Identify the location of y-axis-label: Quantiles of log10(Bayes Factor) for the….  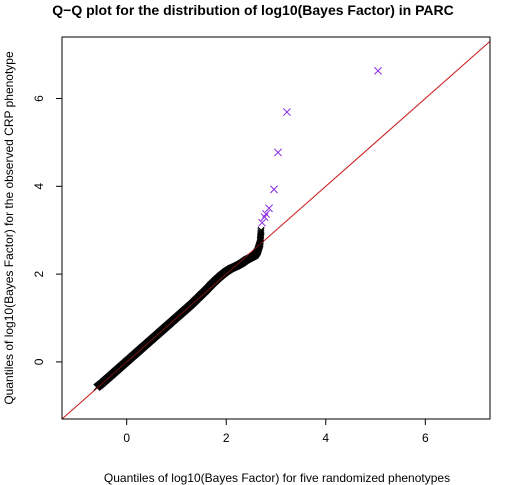
(9, 228).